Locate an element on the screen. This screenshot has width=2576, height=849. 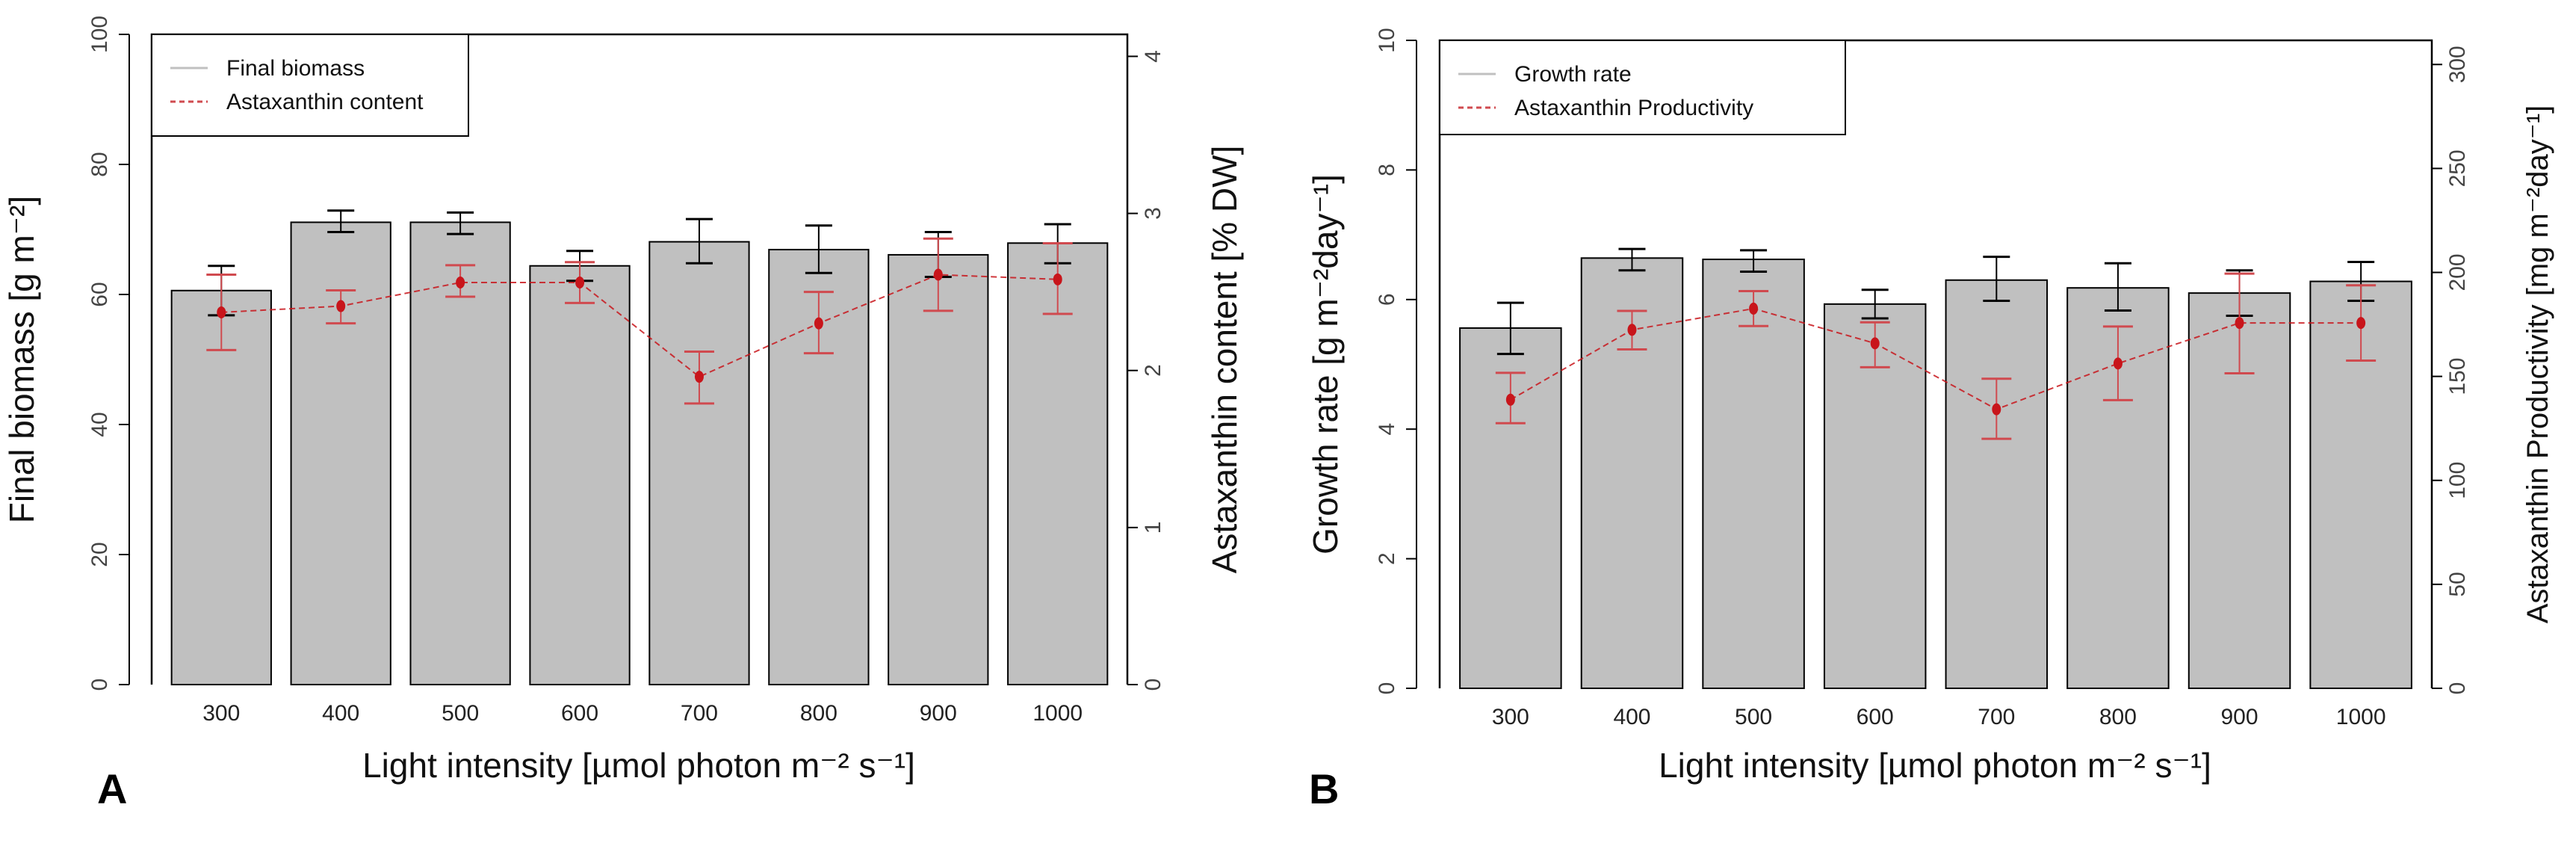
y-axis-title-right: Astaxanthin Productivity [mg m⁻²day⁻¹] is located at coordinates (2537, 364).